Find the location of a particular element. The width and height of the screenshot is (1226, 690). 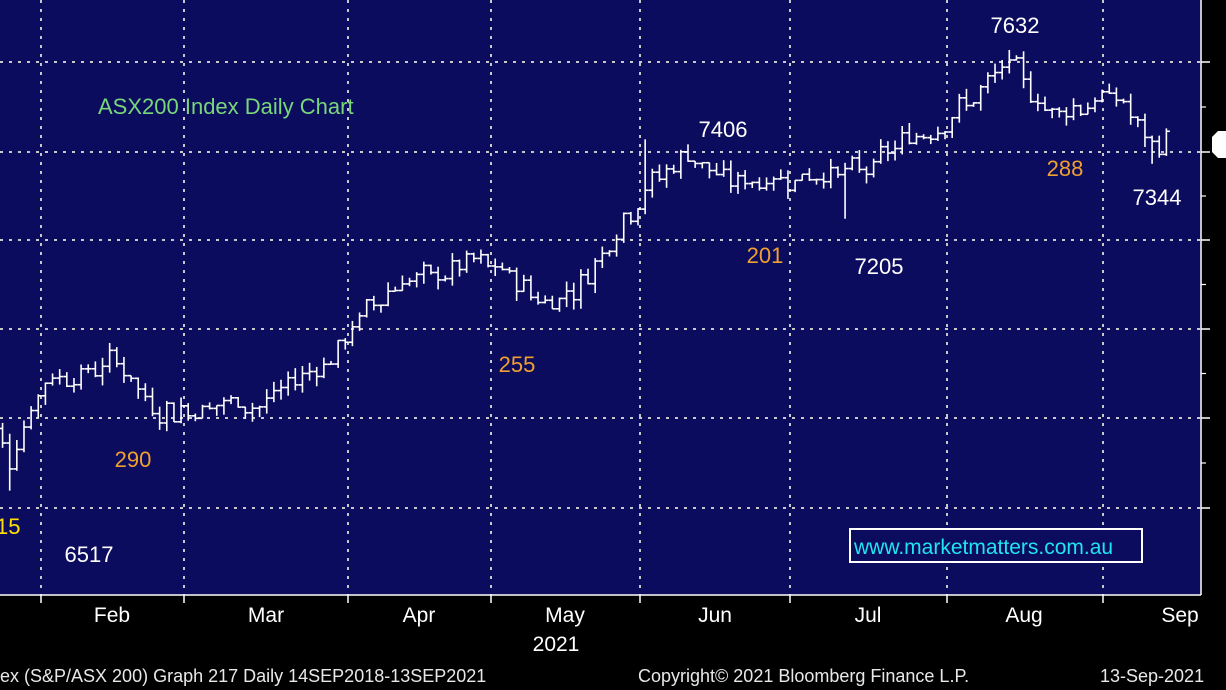

annotation-7632: 7632 is located at coordinates (1015, 25).